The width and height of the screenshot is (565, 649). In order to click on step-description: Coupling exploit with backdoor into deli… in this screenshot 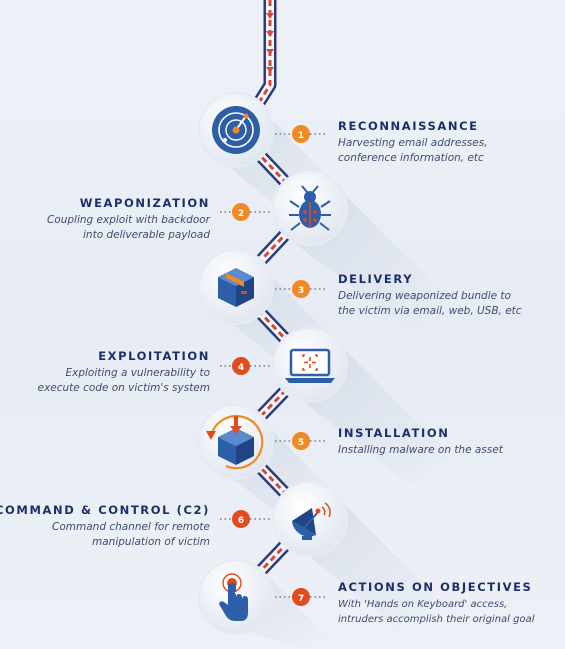, I will do `click(128, 227)`.